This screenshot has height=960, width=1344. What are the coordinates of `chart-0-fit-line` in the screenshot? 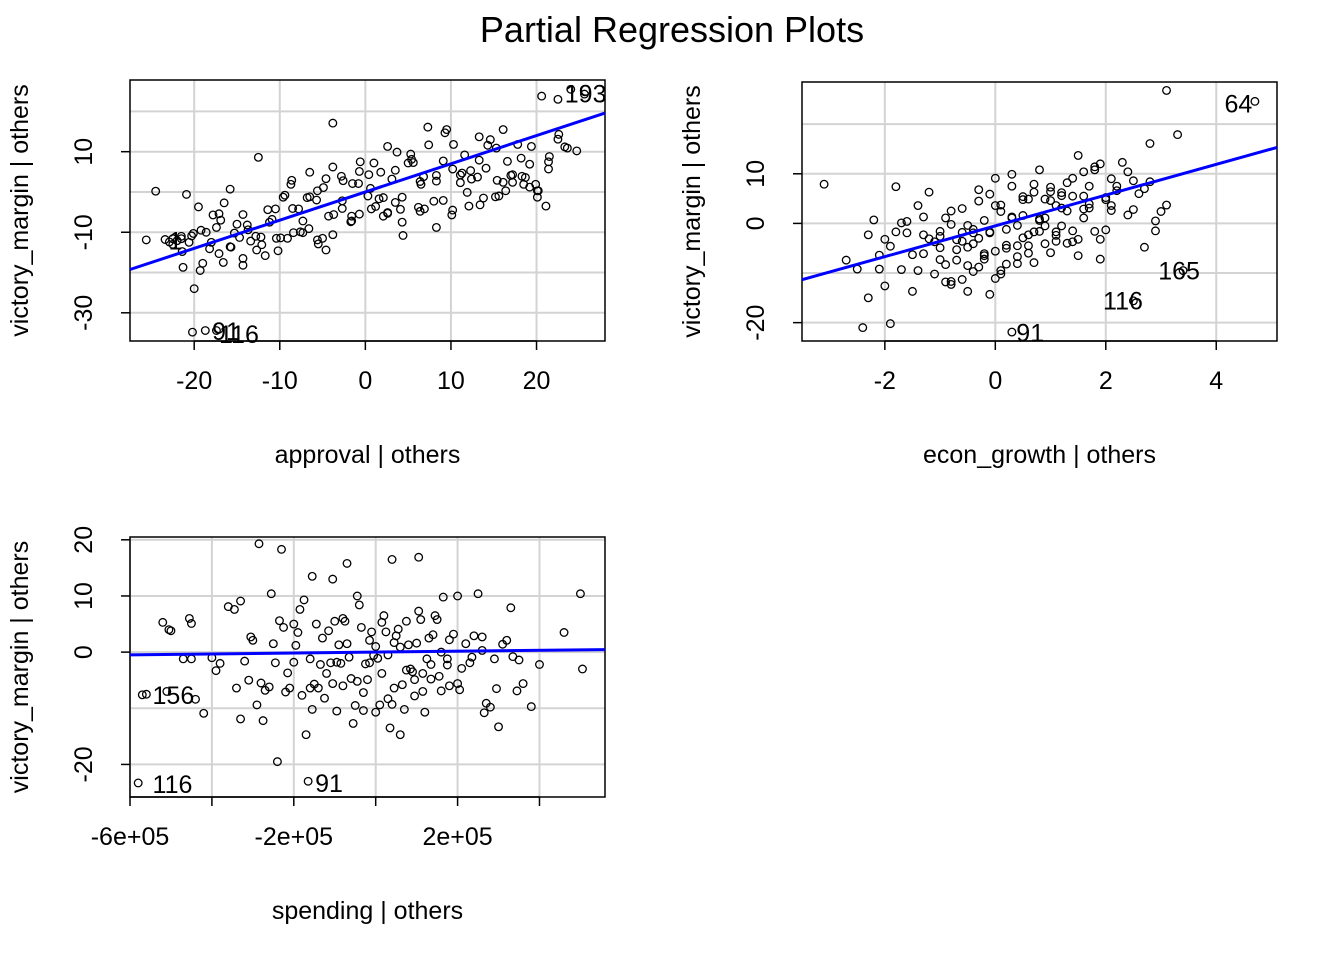 It's located at (367, 191).